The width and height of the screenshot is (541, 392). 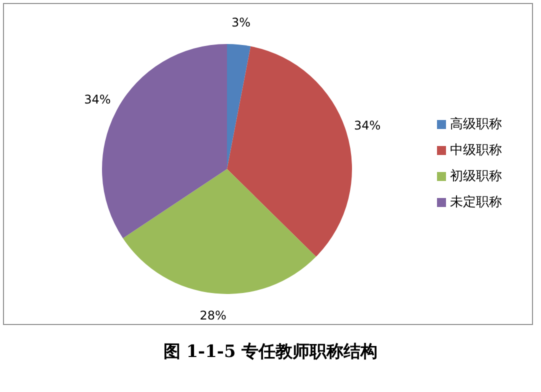 I want to click on data-label: 28%, so click(x=213, y=315).